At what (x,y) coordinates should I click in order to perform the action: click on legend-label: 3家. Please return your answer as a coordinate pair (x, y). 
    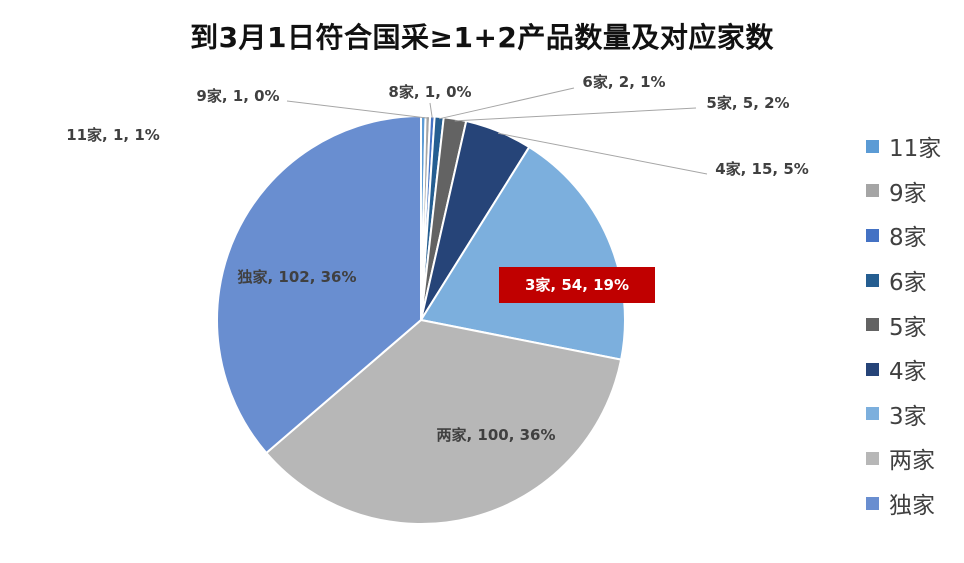
    Looking at the image, I should click on (908, 416).